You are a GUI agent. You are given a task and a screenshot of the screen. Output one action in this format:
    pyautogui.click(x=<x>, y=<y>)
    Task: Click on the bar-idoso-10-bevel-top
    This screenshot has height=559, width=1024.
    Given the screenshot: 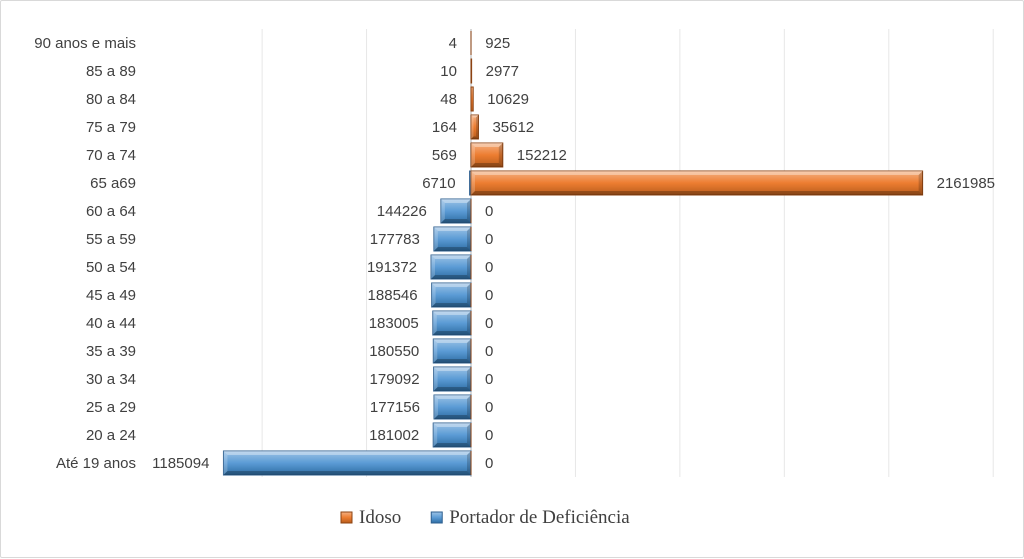 What is the action you would take?
    pyautogui.click(x=697, y=173)
    